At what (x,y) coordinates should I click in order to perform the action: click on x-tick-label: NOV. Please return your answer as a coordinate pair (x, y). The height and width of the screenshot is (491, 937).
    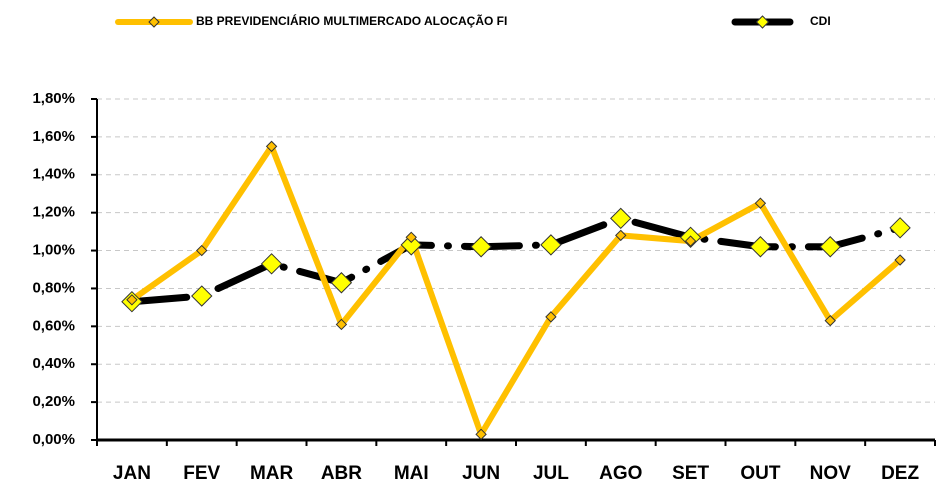
    Looking at the image, I should click on (831, 473).